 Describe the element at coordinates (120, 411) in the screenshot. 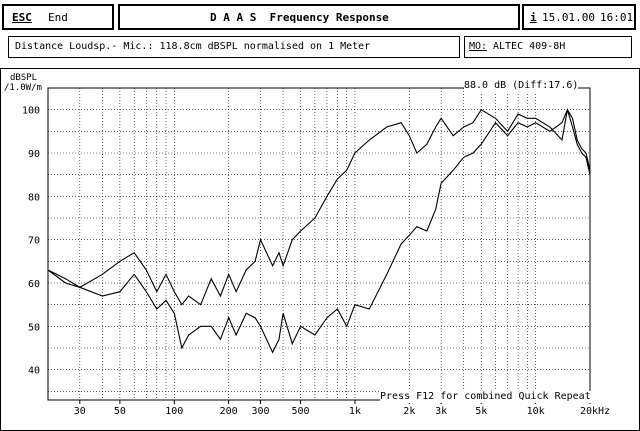

I see `x-tick-label: 50` at that location.